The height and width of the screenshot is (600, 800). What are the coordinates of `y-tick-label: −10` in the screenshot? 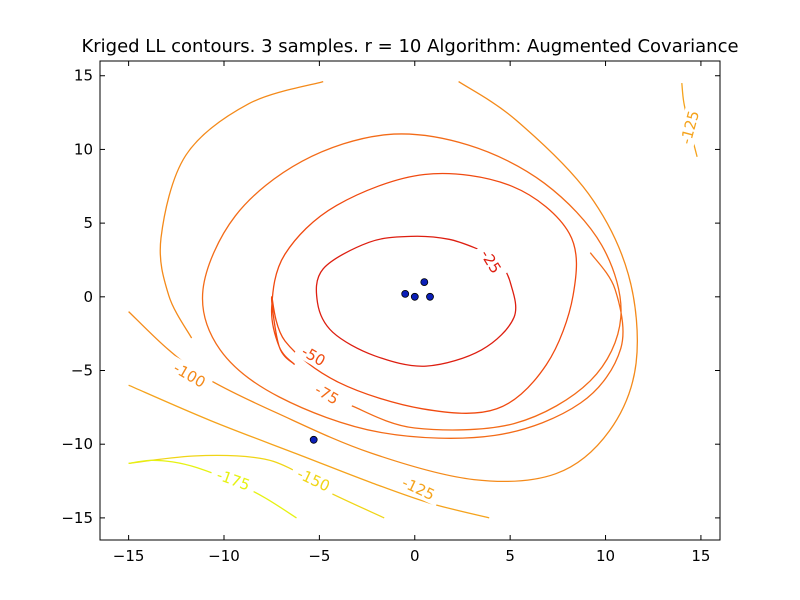 It's located at (77, 444).